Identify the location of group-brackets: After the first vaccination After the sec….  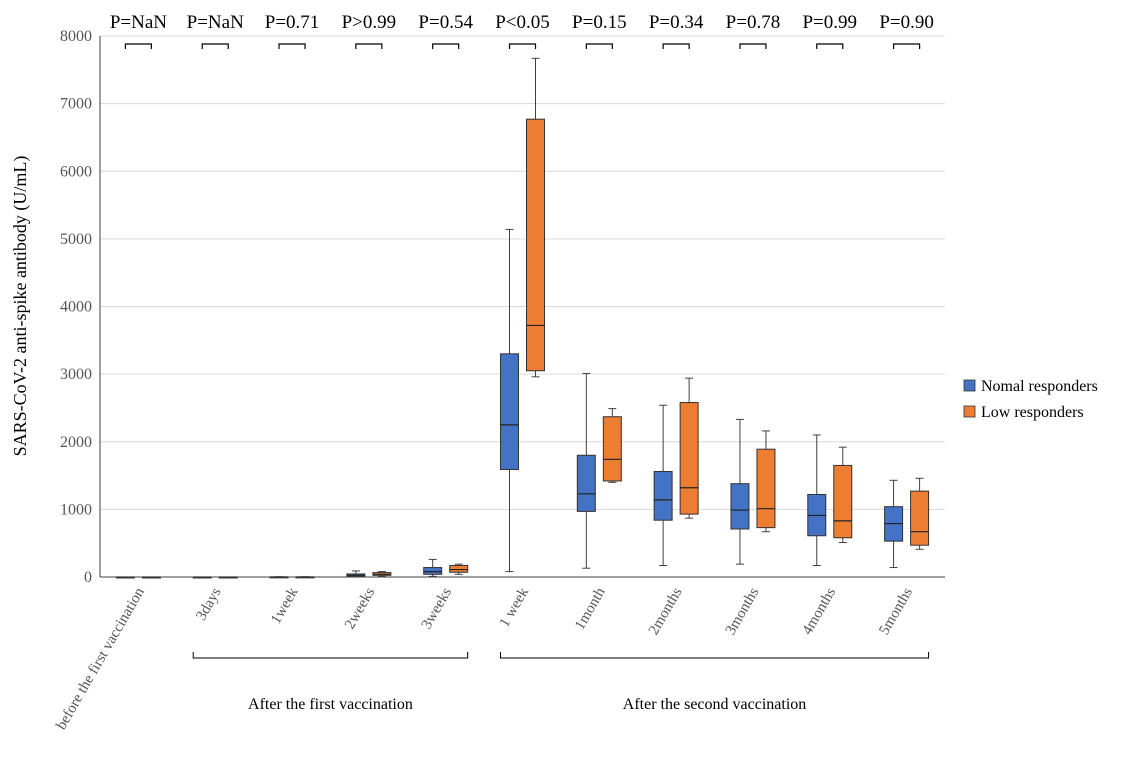
(561, 682).